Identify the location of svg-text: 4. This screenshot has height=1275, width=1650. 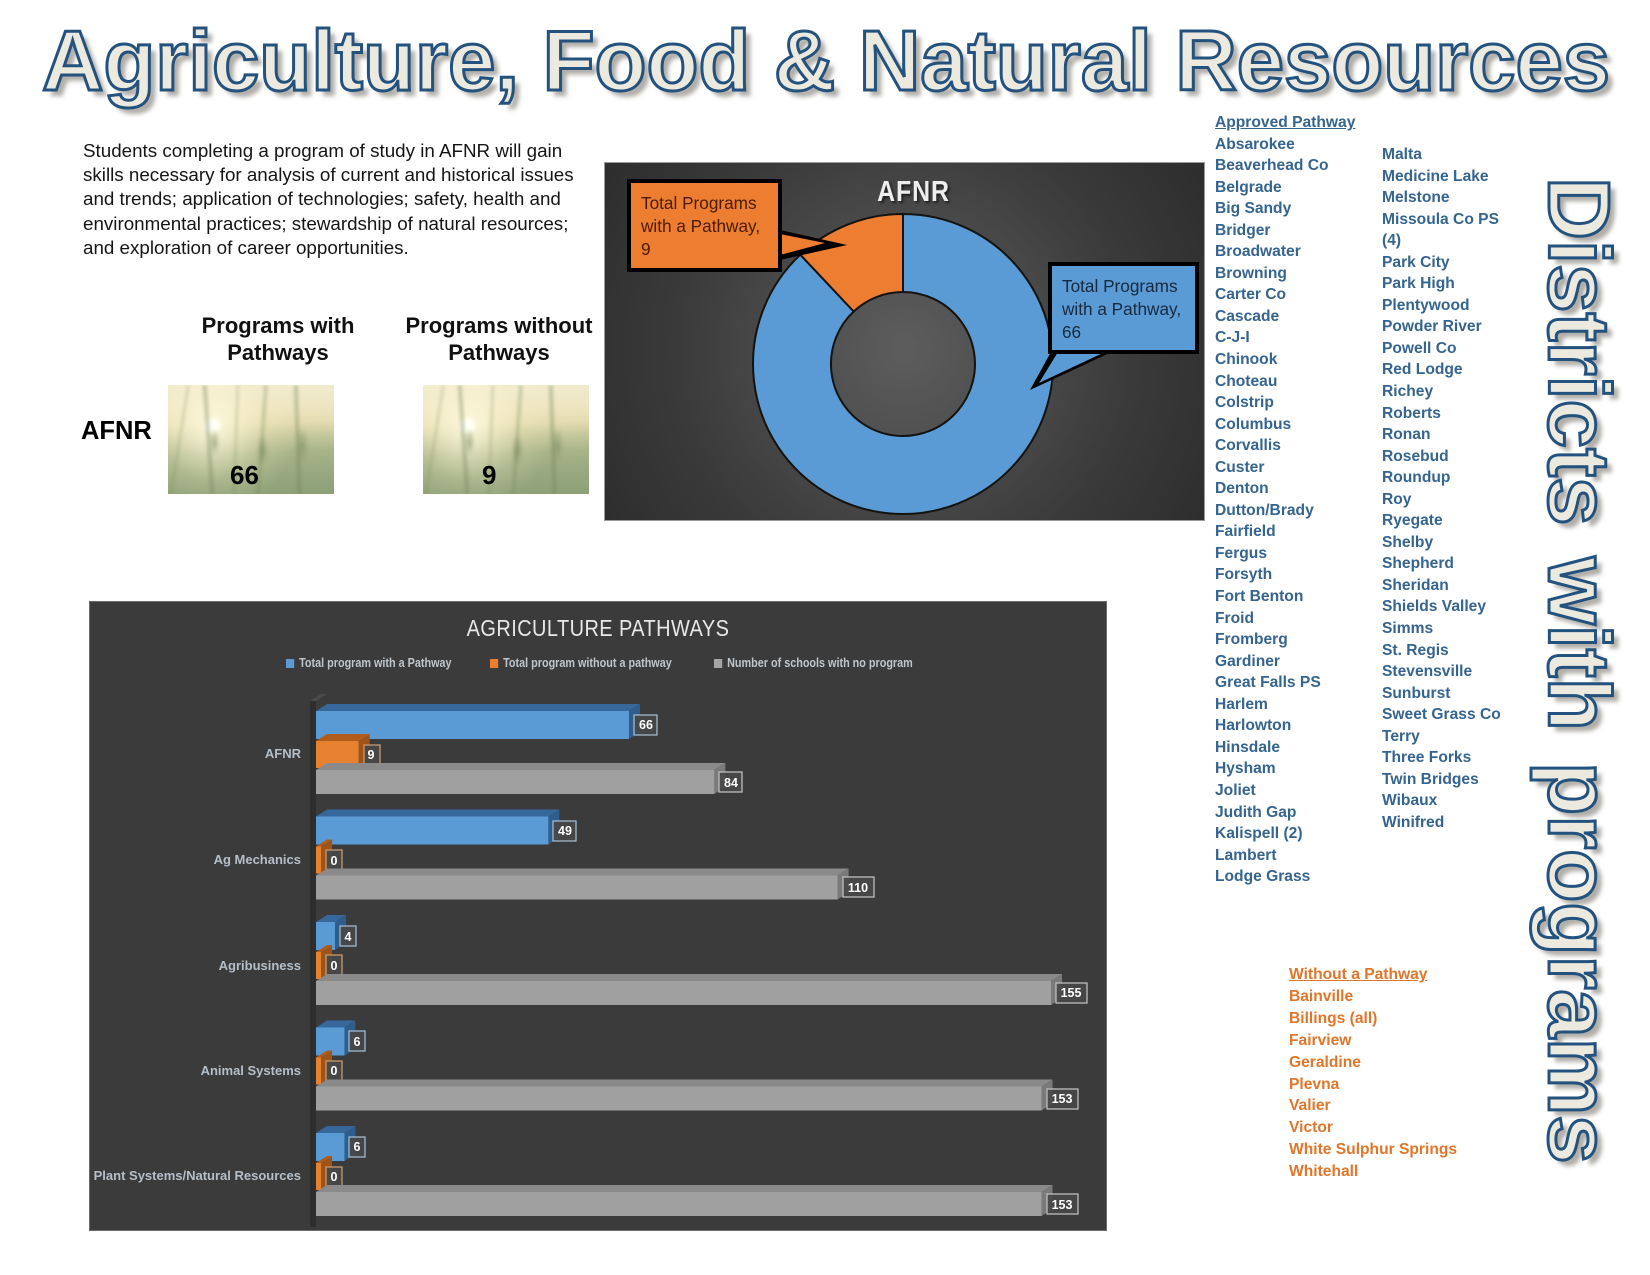
(348, 937).